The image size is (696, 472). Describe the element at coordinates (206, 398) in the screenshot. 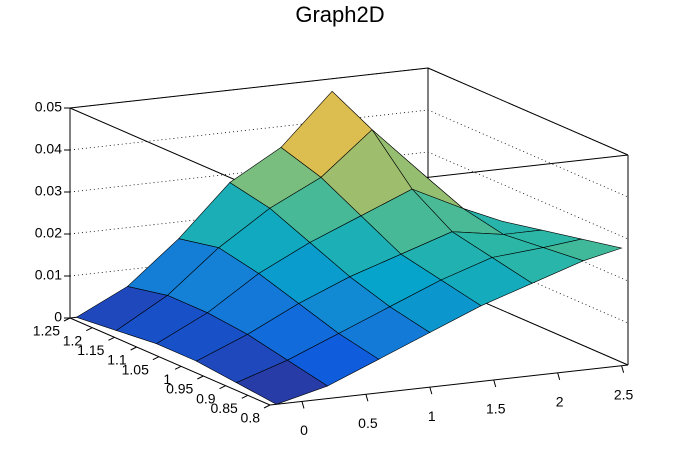

I see `y-tick-label: 0.9` at that location.